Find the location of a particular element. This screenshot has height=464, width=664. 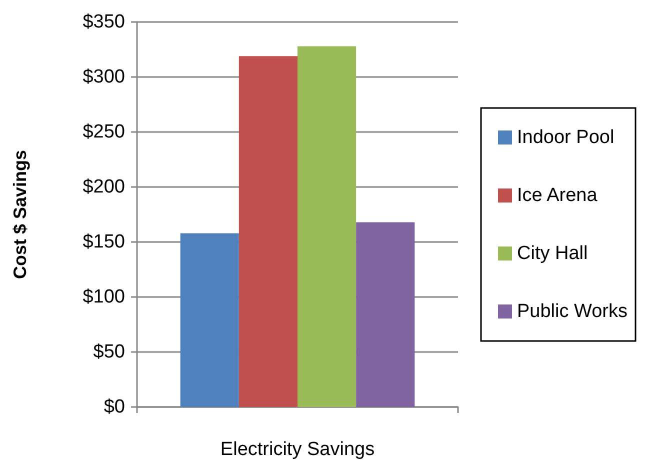

y-tick-label: $50 is located at coordinates (109, 352).